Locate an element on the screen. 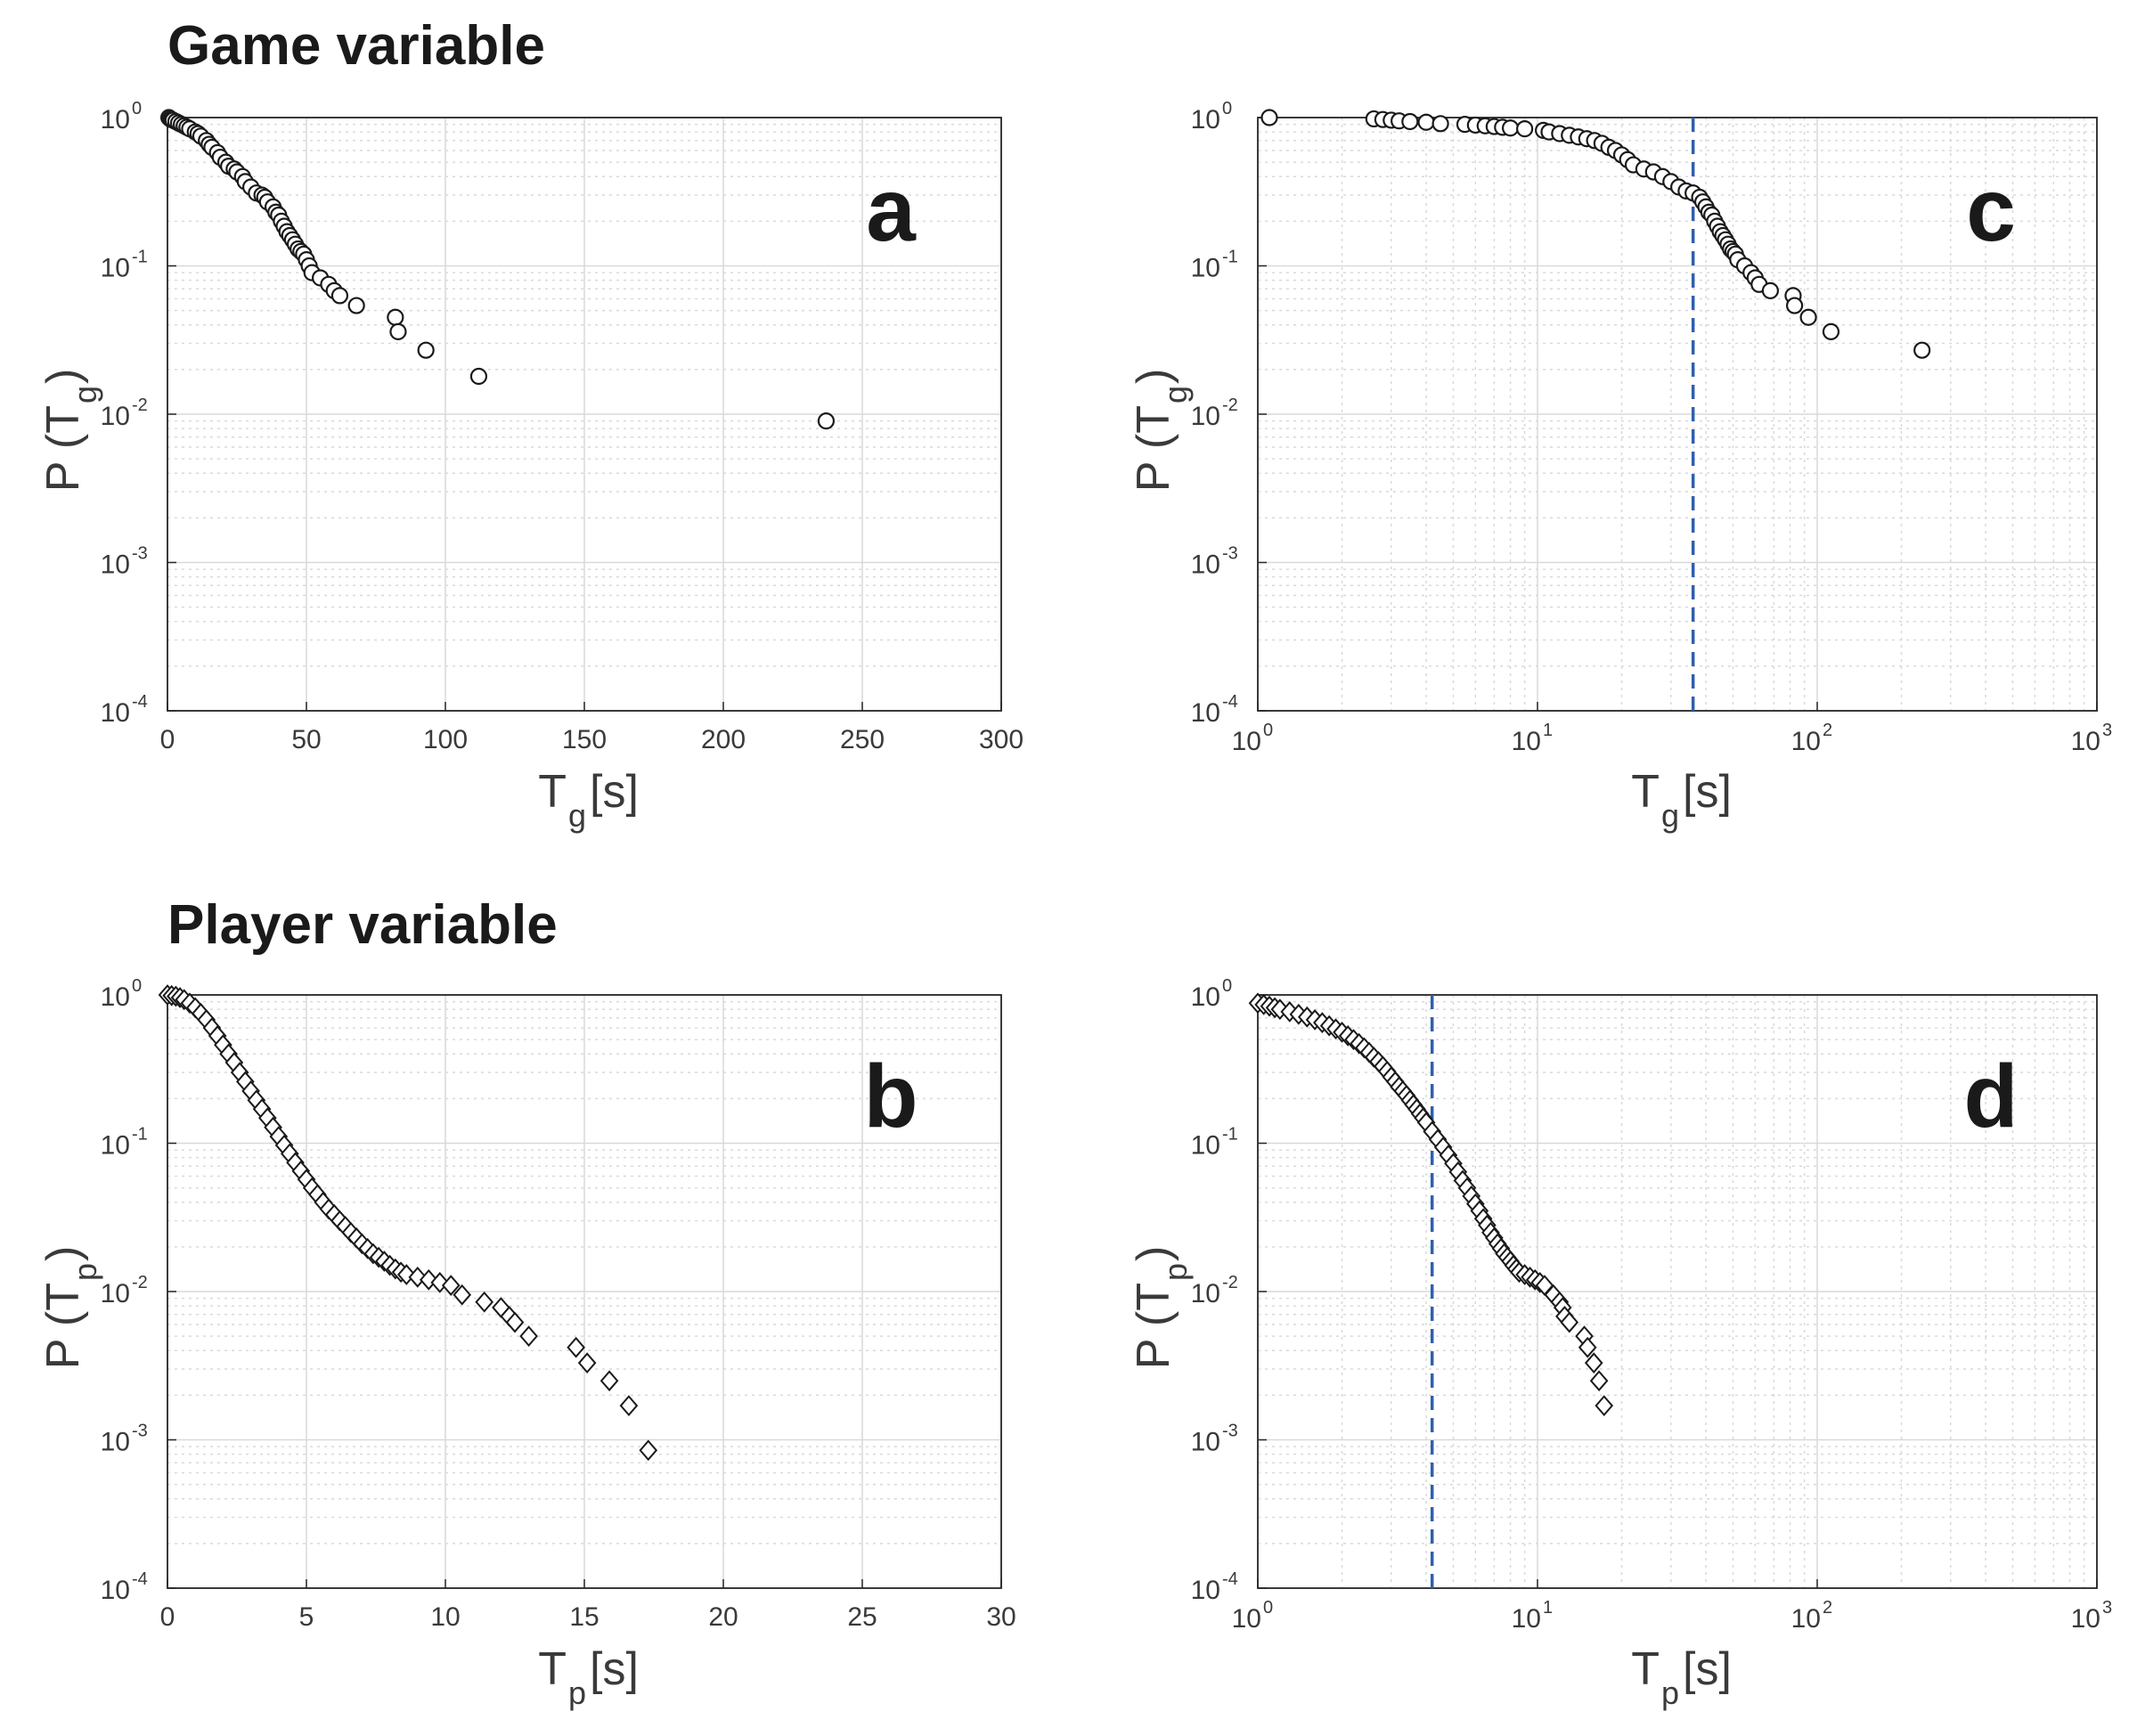  x-tick-label: 20 is located at coordinates (723, 1617).